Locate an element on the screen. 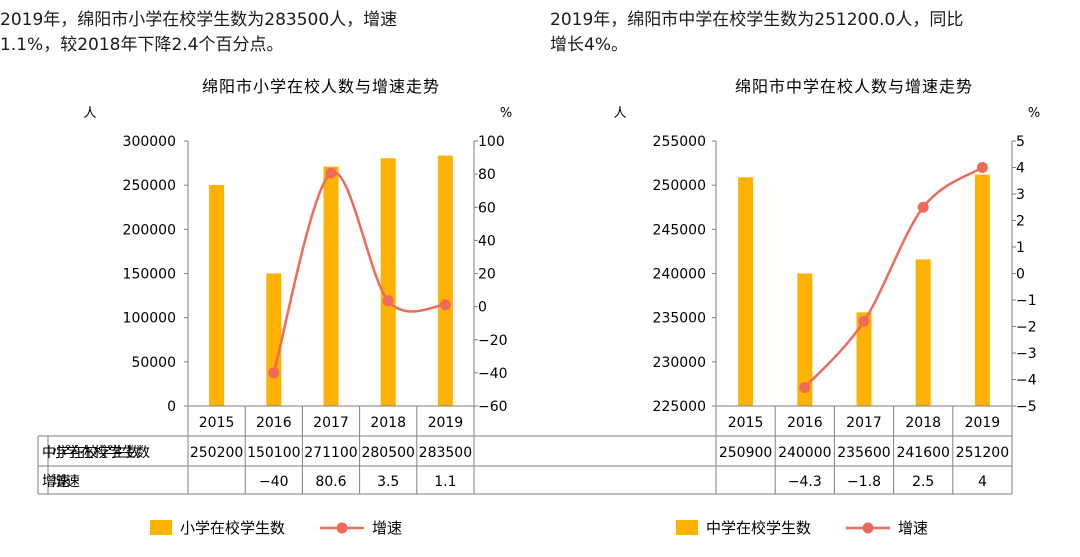 This screenshot has height=557, width=1080. table-cell-count: 251200 is located at coordinates (982, 453).